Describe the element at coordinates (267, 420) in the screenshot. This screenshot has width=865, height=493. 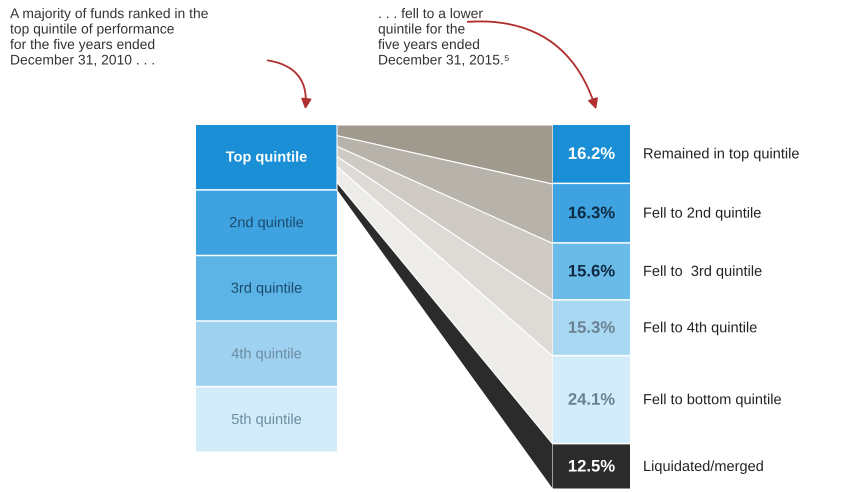
I see `category-label: 5th quintile` at that location.